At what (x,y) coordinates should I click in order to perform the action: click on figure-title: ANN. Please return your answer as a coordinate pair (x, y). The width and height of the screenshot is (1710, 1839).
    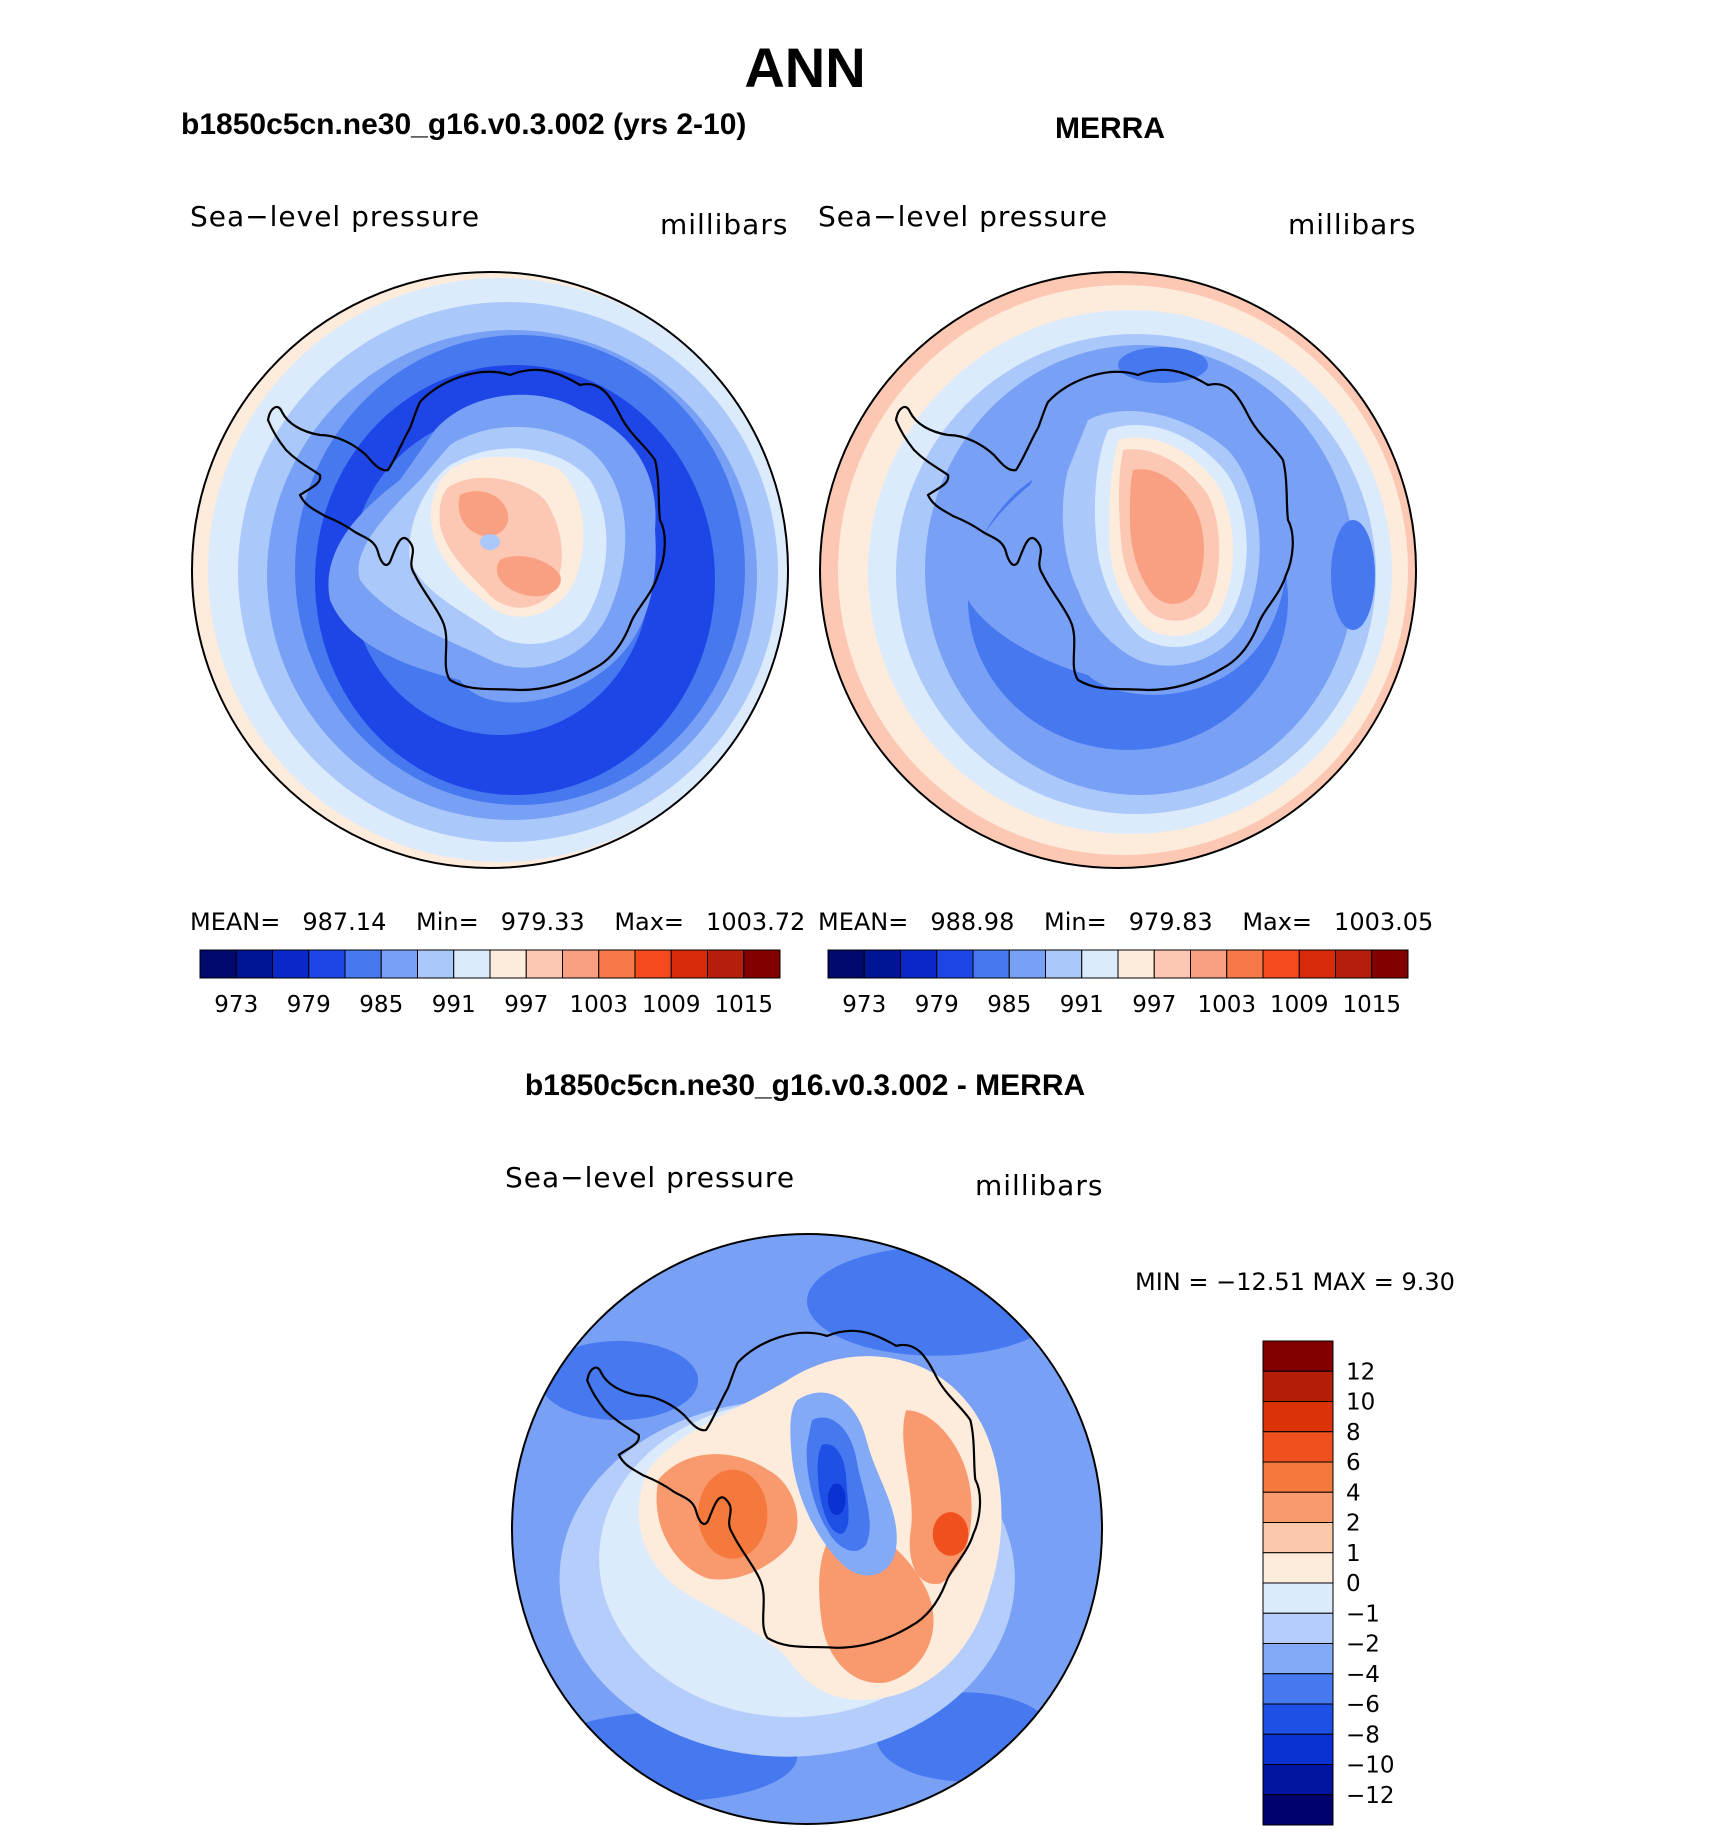
    Looking at the image, I should click on (805, 67).